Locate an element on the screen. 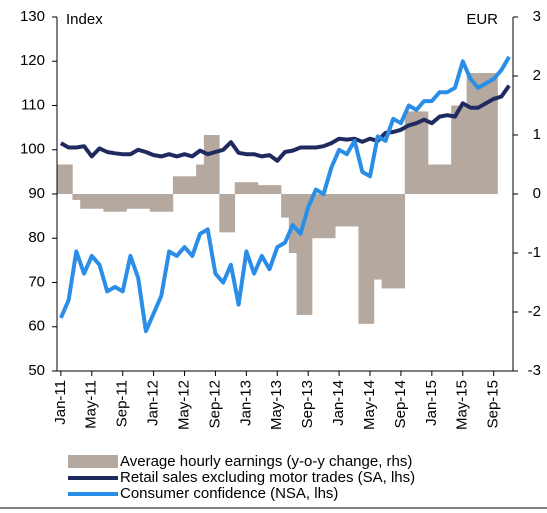 The image size is (547, 513). y-tick-label: 120 is located at coordinates (32, 60).